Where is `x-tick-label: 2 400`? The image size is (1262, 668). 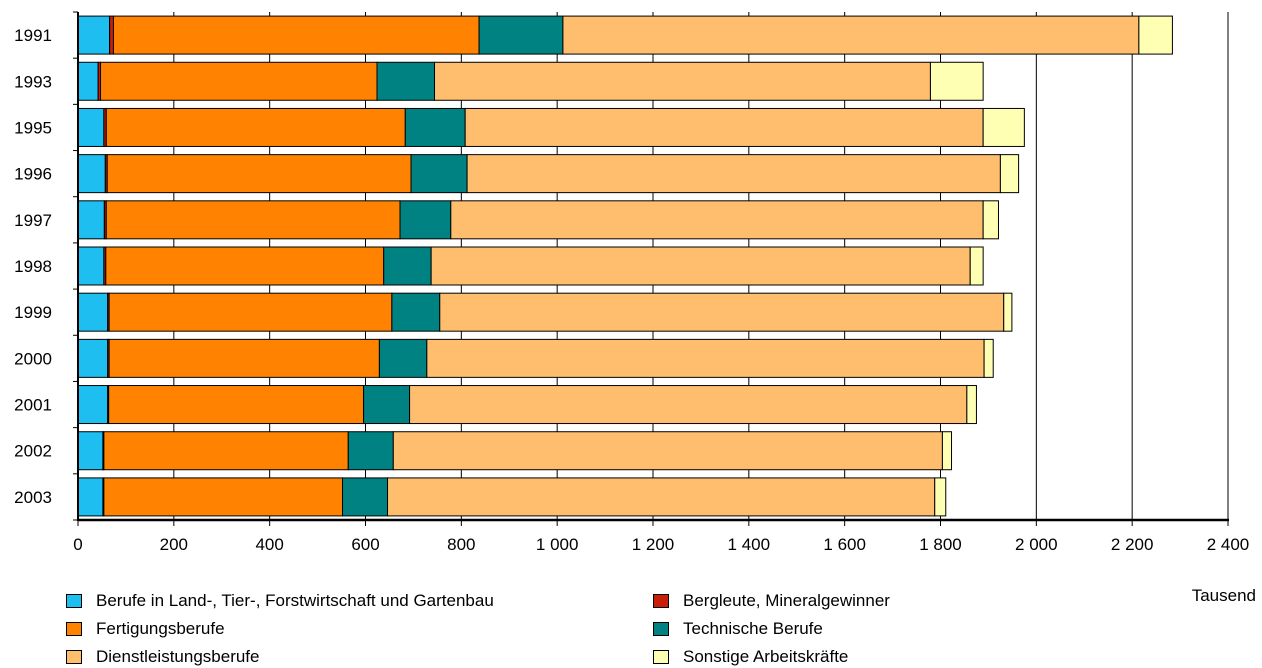
x-tick-label: 2 400 is located at coordinates (1228, 544).